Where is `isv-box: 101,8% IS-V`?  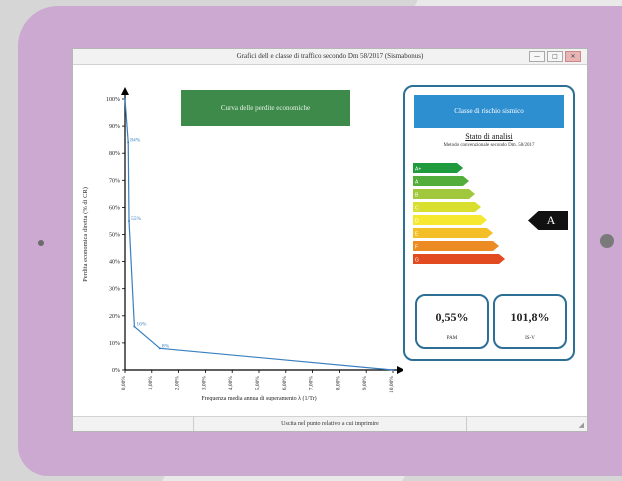
isv-box: 101,8% IS-V is located at coordinates (530, 321).